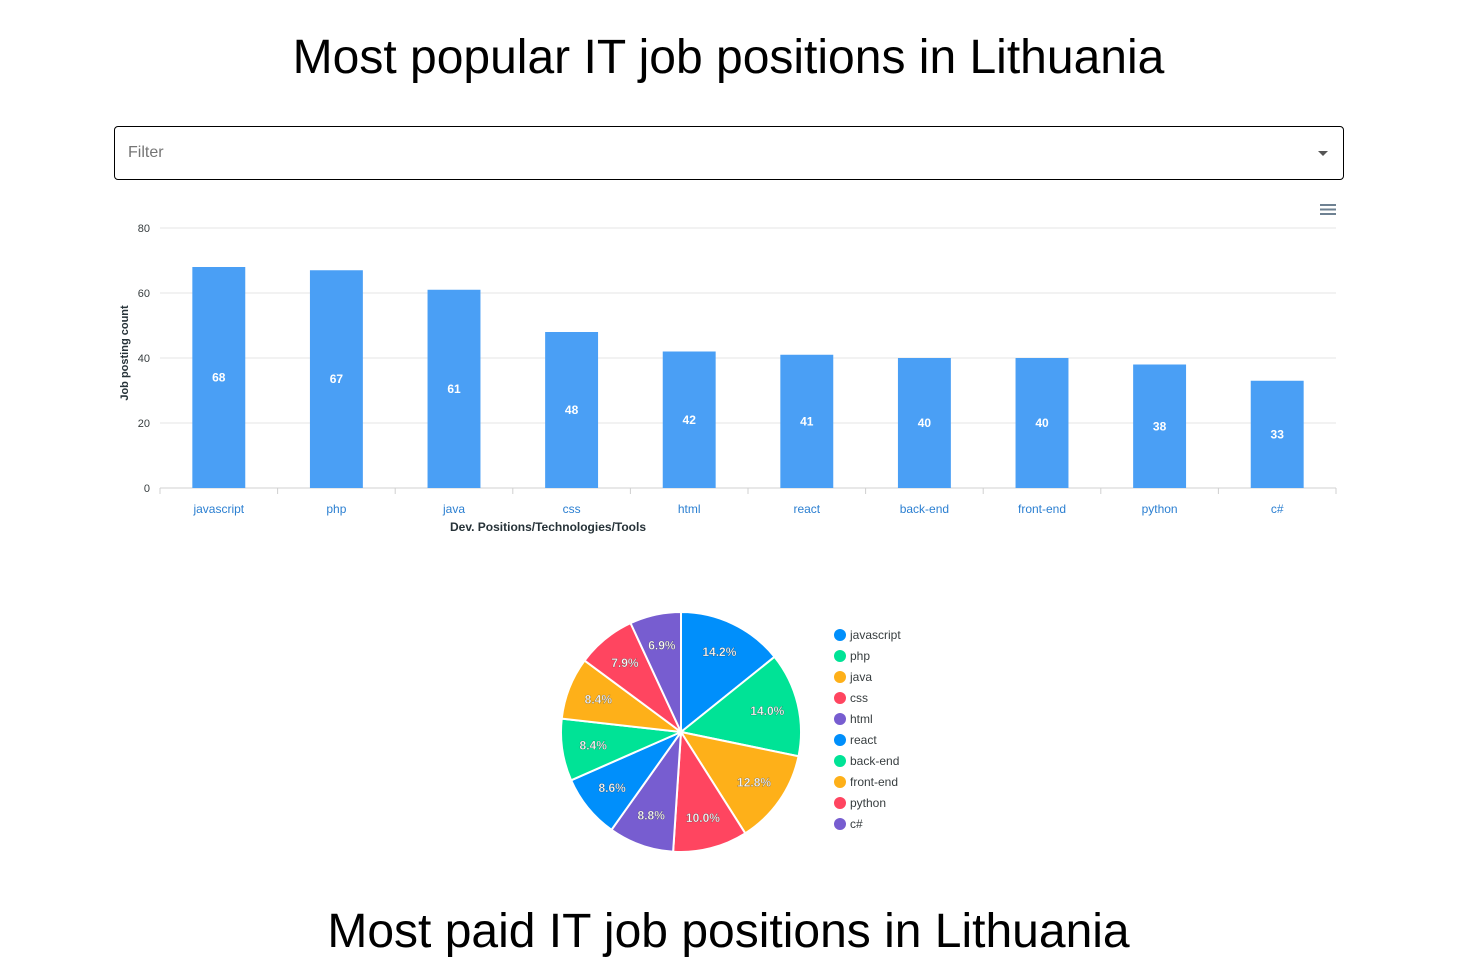 The image size is (1457, 960). I want to click on pie-percent-label: 14.2%, so click(719, 652).